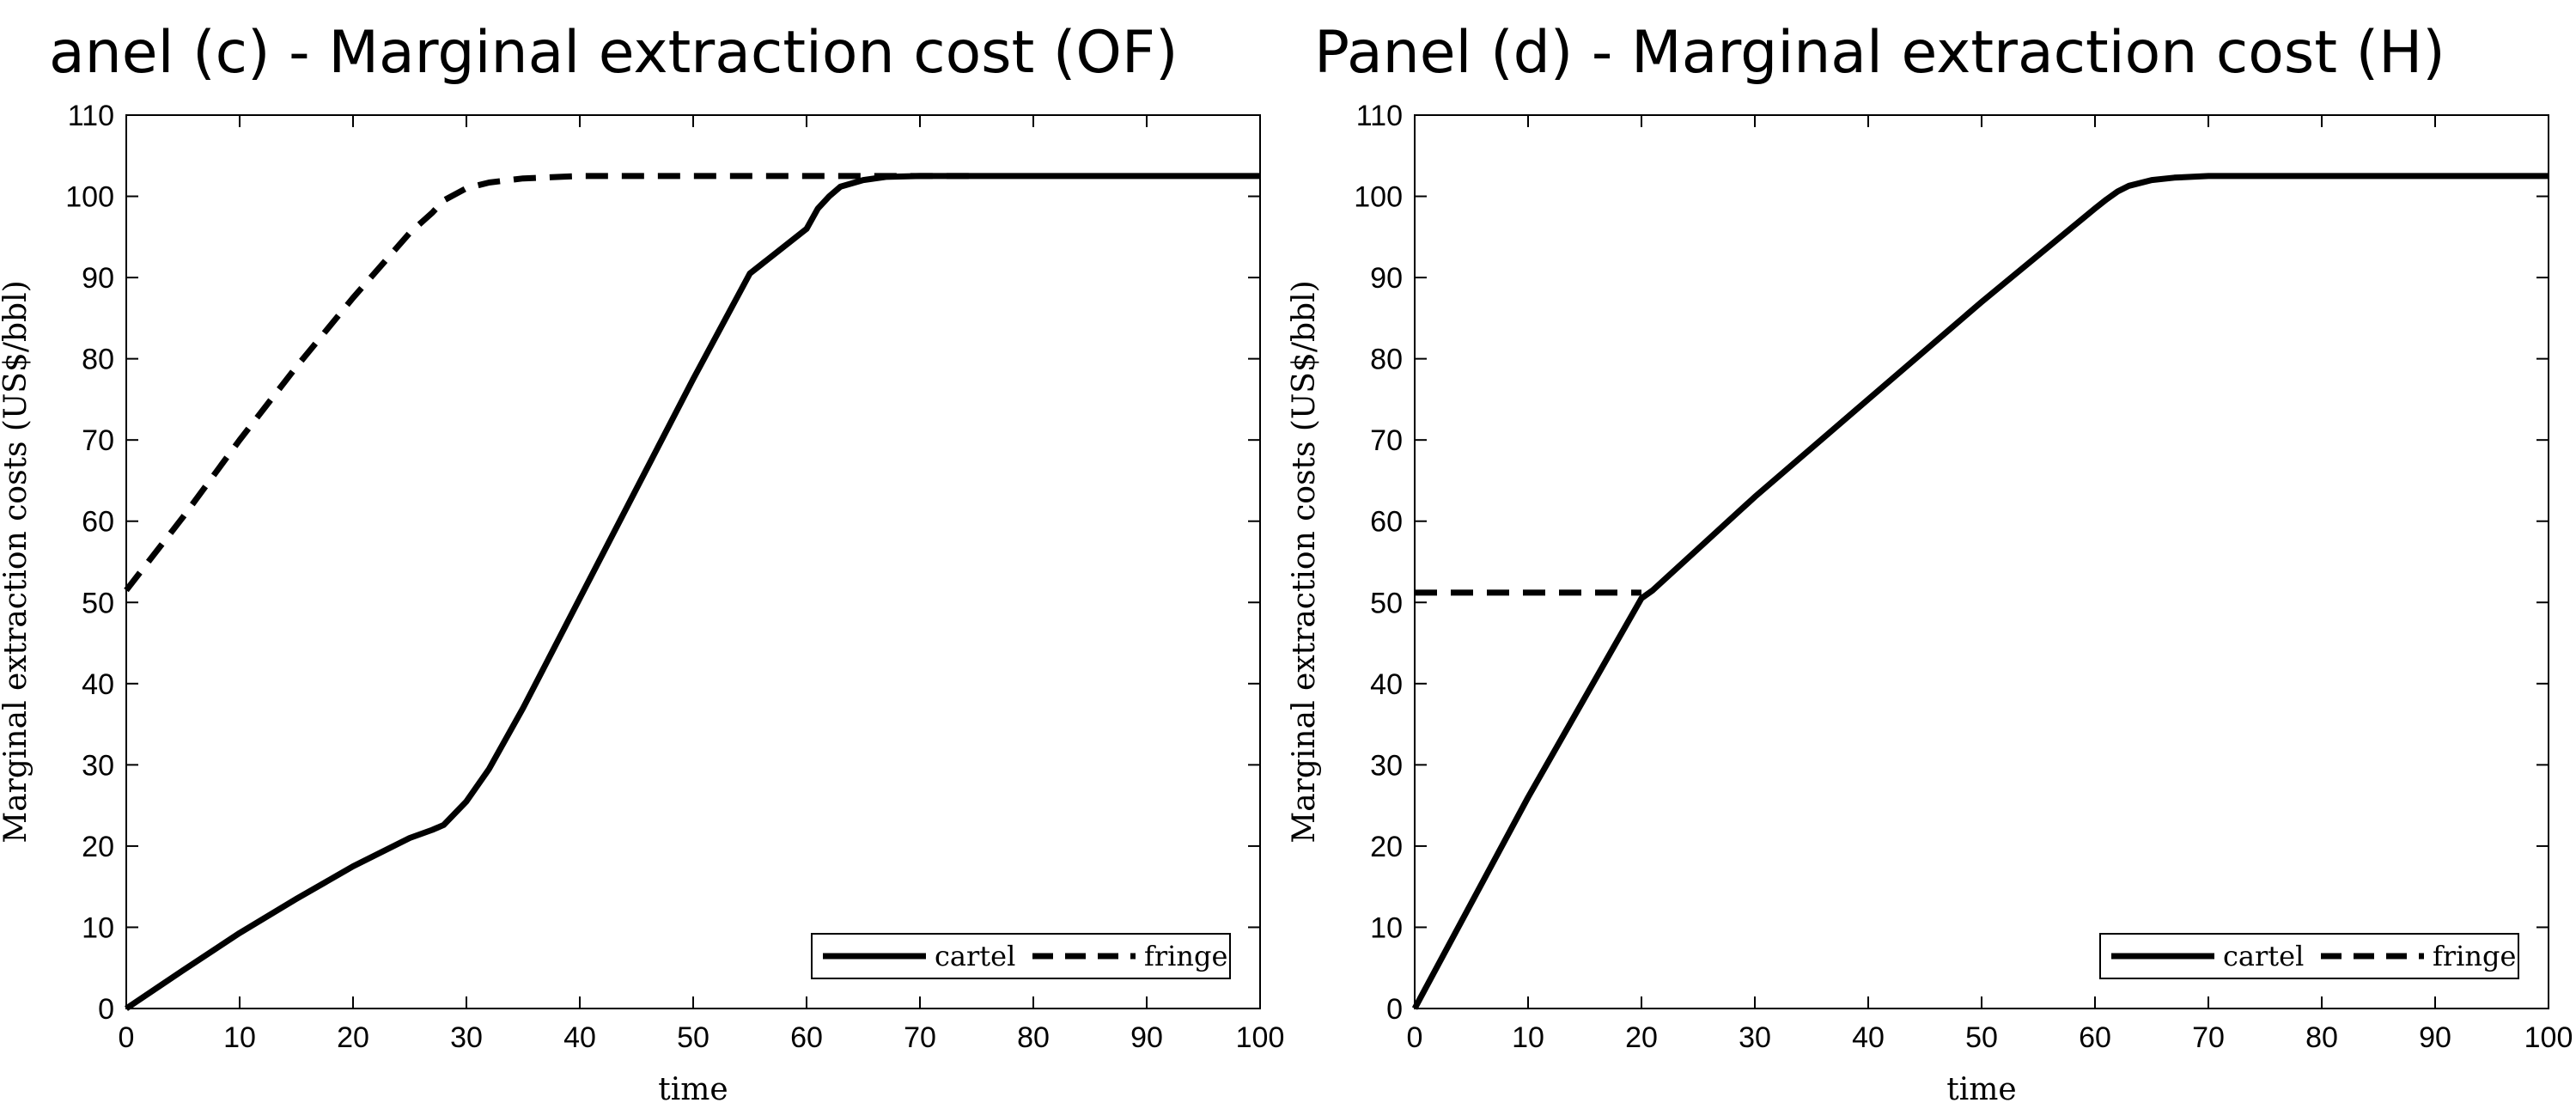  I want to click on panel-c-y-tick-label: 50, so click(98, 603).